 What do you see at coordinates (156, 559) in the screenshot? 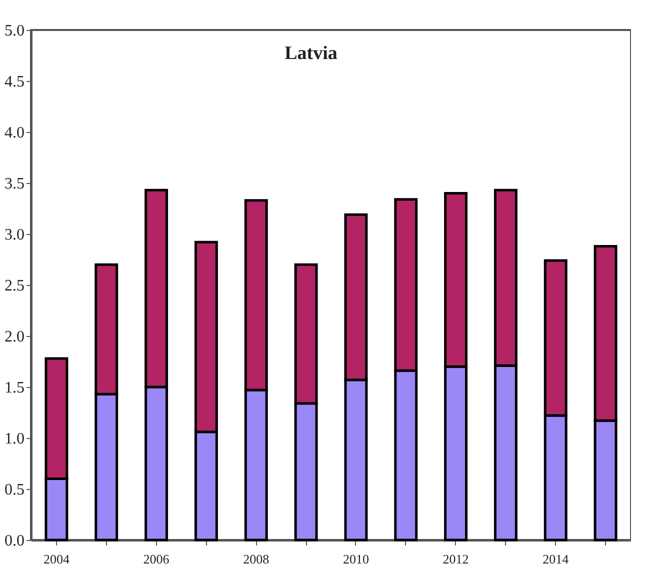
I see `x-tick-label: 2006` at bounding box center [156, 559].